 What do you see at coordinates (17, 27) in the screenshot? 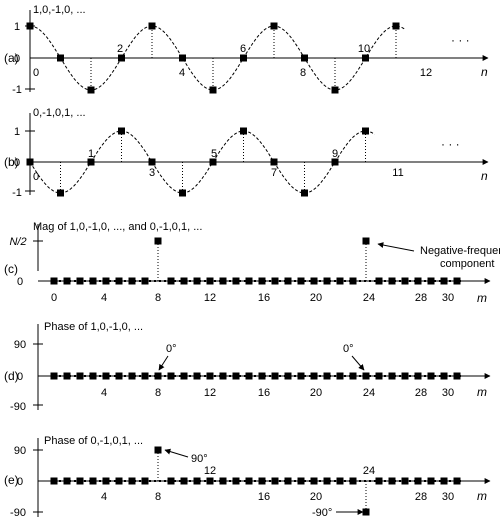
I see `panel-a-y-tick-label: 1` at bounding box center [17, 27].